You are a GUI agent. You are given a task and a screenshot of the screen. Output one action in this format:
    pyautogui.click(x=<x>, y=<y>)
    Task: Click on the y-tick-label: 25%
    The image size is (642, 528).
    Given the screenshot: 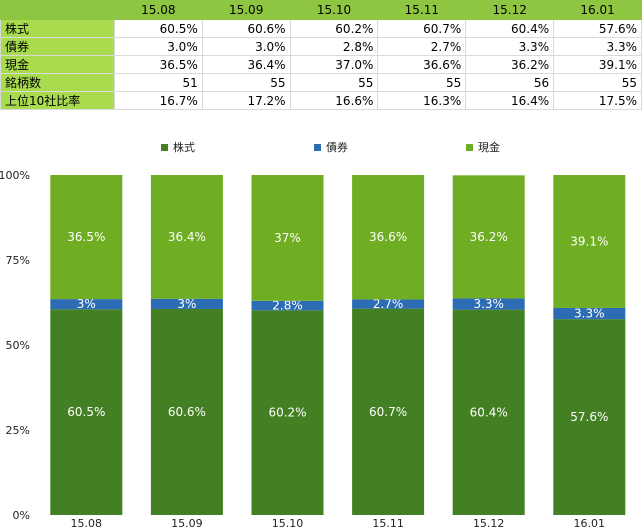 What is the action you would take?
    pyautogui.click(x=18, y=430)
    